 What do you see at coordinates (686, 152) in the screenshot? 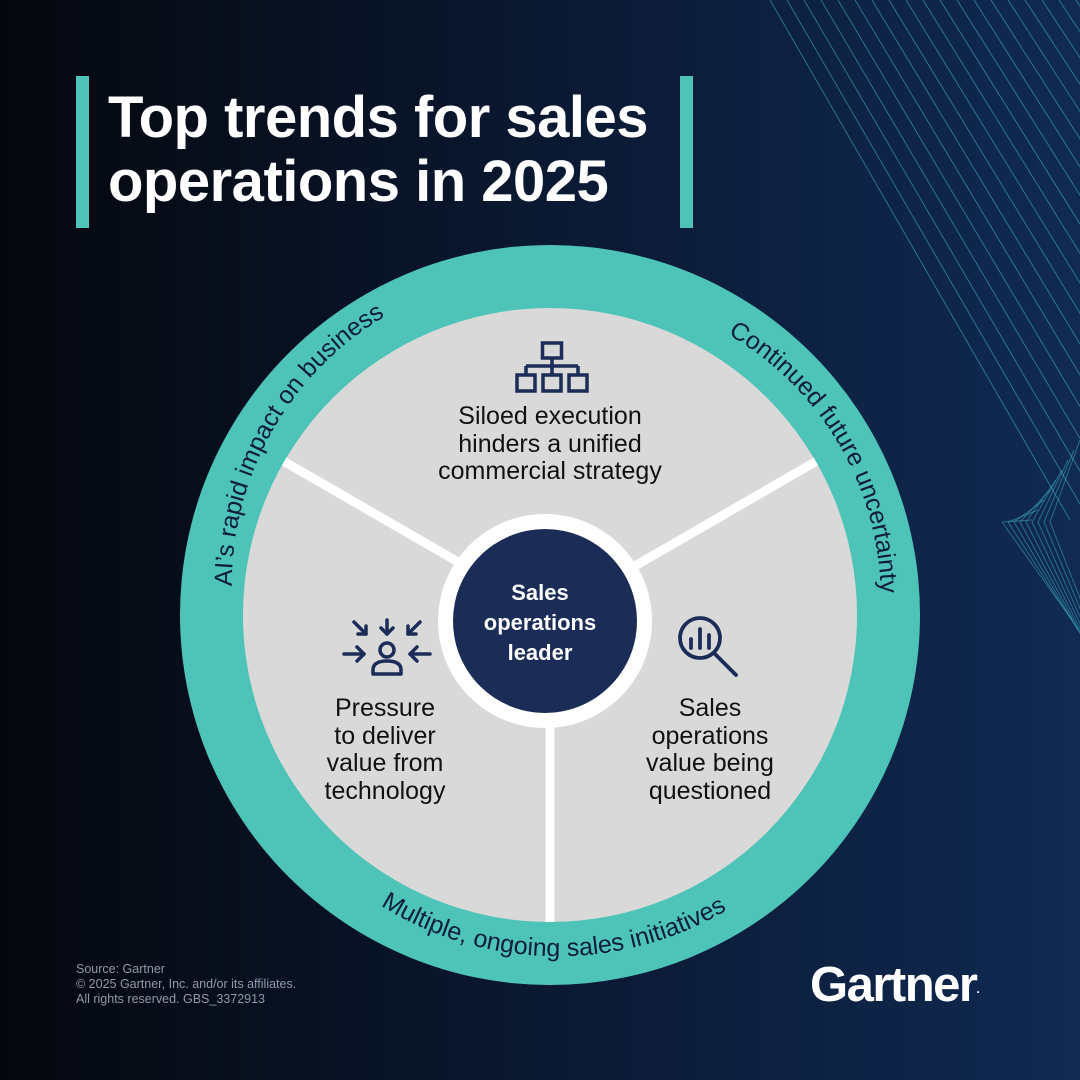
I see `title-accent-bar-right` at bounding box center [686, 152].